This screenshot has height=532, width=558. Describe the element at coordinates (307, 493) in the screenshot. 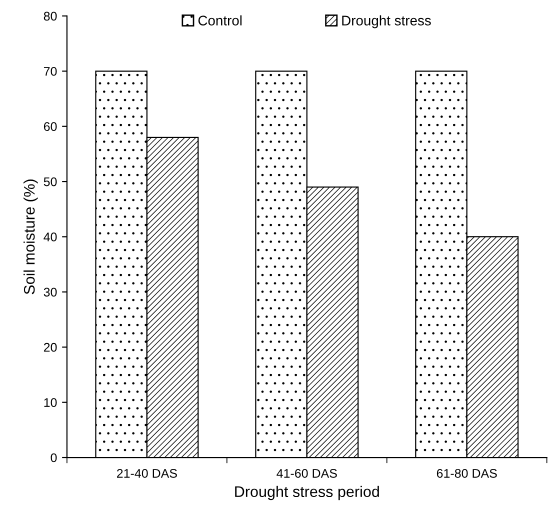

I see `x-axis-title: Drought stress period` at that location.